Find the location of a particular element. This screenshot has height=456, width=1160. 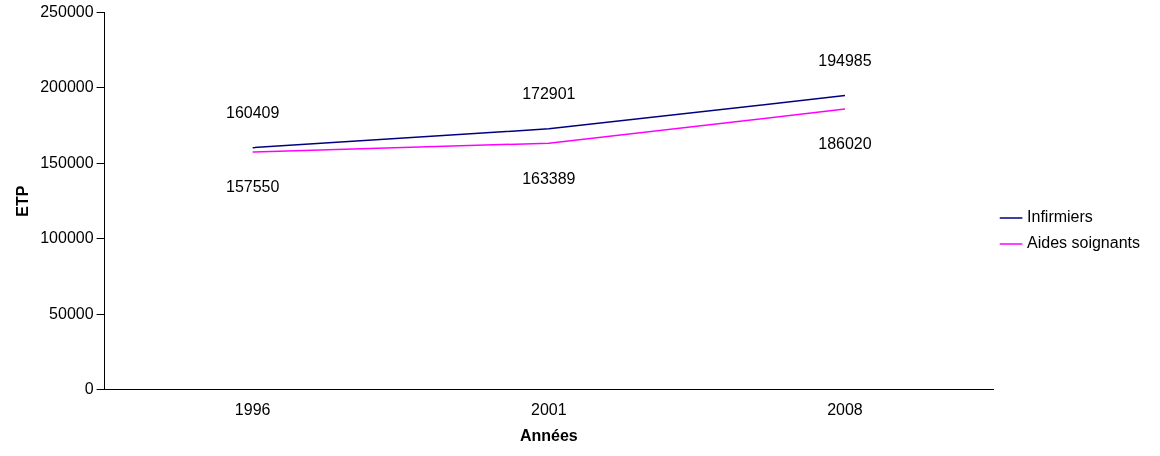

y-tick-label: 100000 is located at coordinates (67, 238).